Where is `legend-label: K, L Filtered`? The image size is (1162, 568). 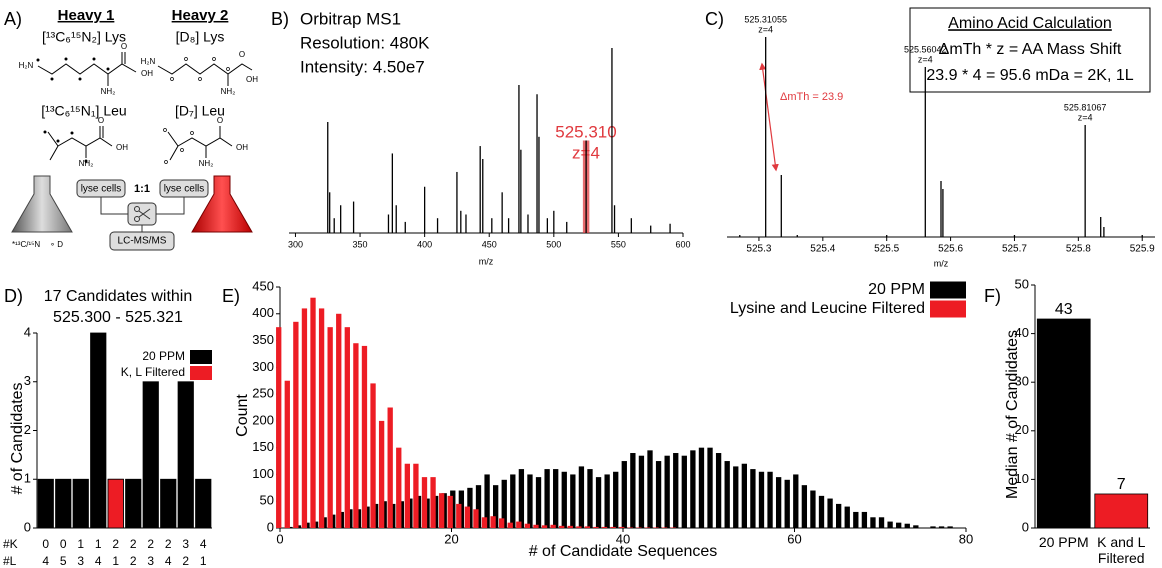
legend-label: K, L Filtered is located at coordinates (153, 372).